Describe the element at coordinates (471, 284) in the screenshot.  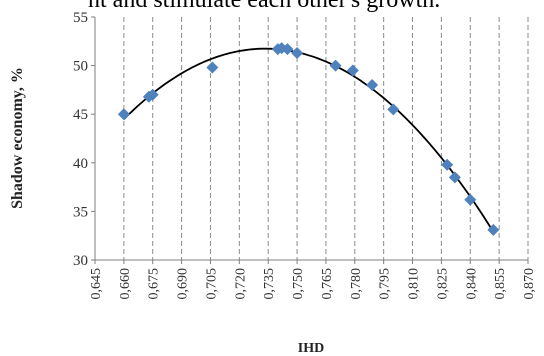
I see `x-tick-label: 0,840` at that location.